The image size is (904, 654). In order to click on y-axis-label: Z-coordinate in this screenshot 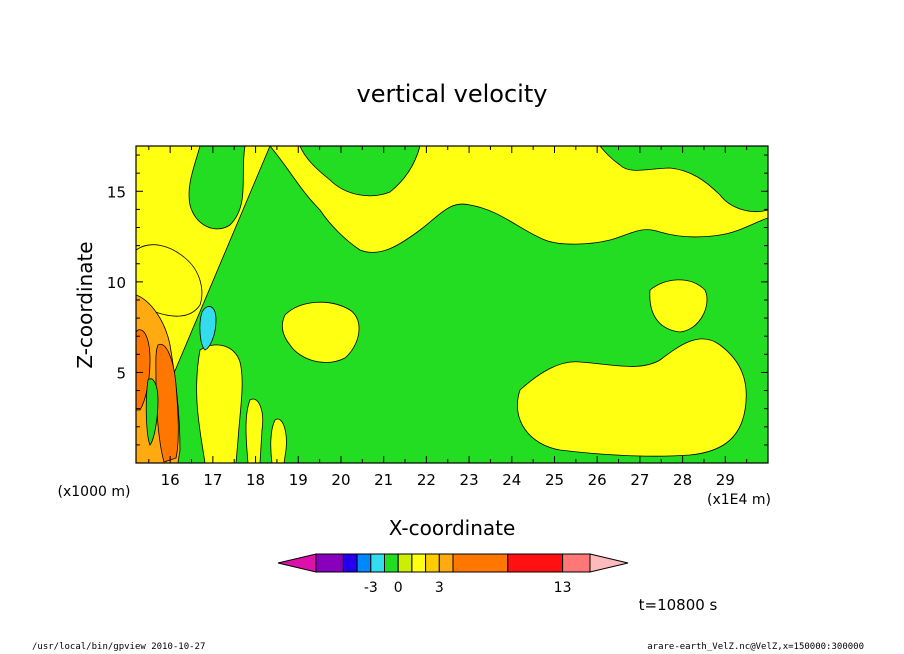, I will do `click(85, 304)`.